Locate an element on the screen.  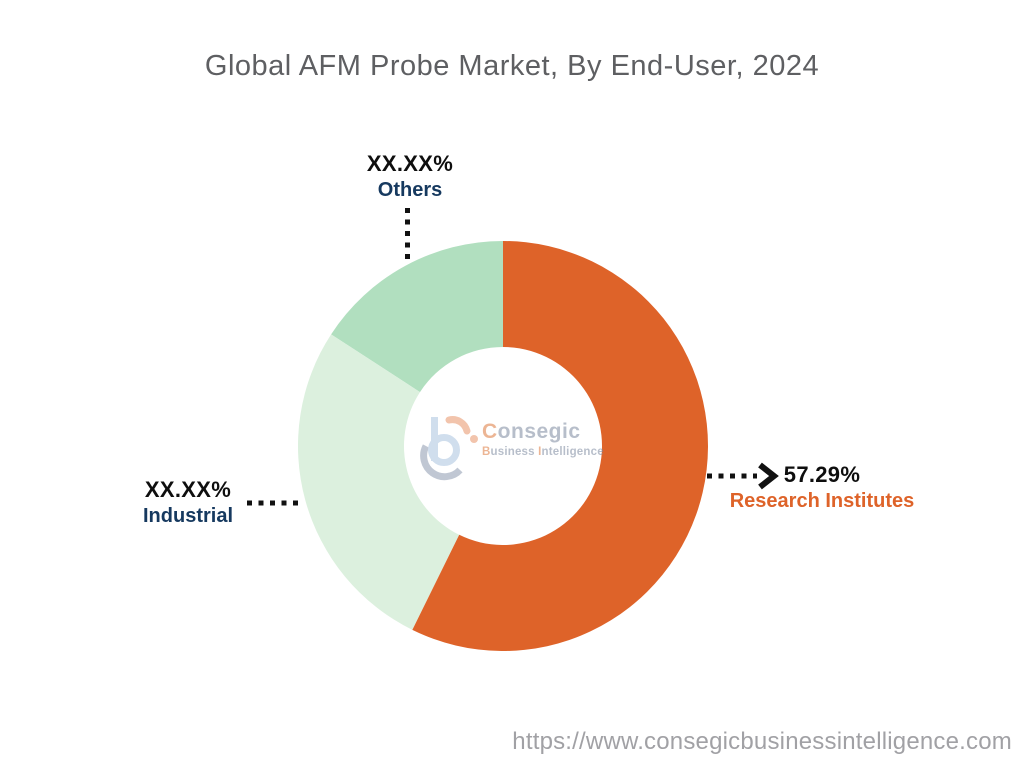
consegic-b-icon is located at coordinates (449, 448).